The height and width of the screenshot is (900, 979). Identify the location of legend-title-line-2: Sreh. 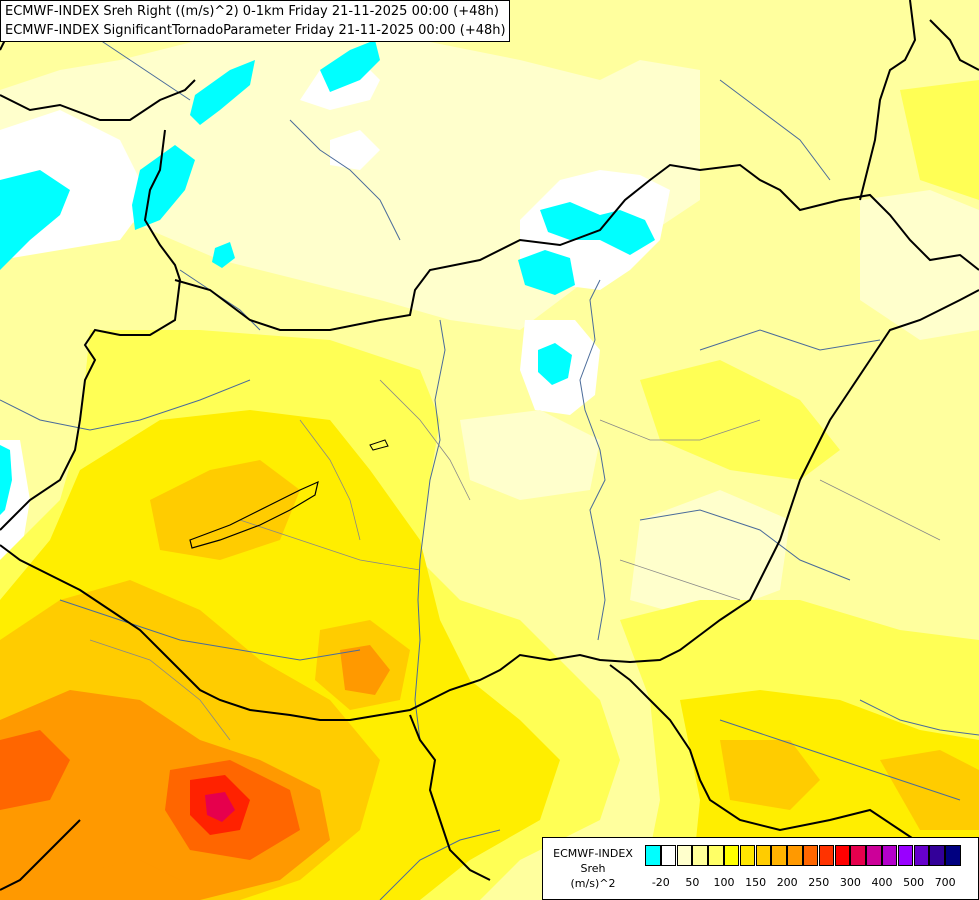
(593, 868).